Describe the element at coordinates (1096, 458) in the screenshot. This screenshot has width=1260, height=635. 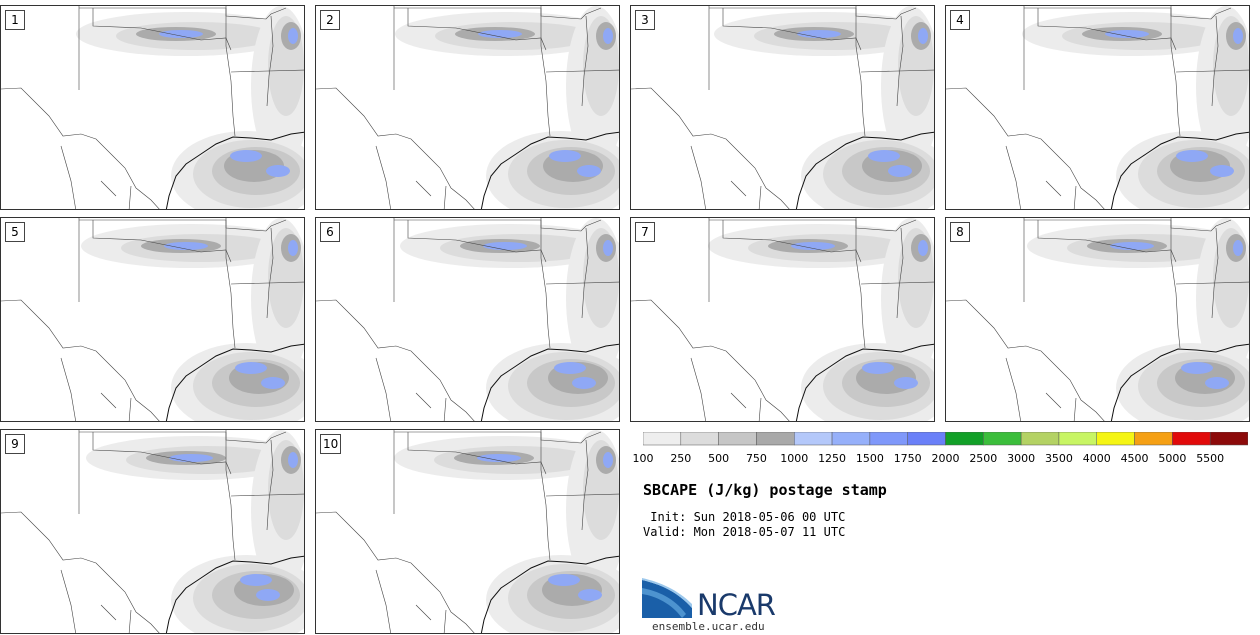
I see `colorbar-tick: 4000` at that location.